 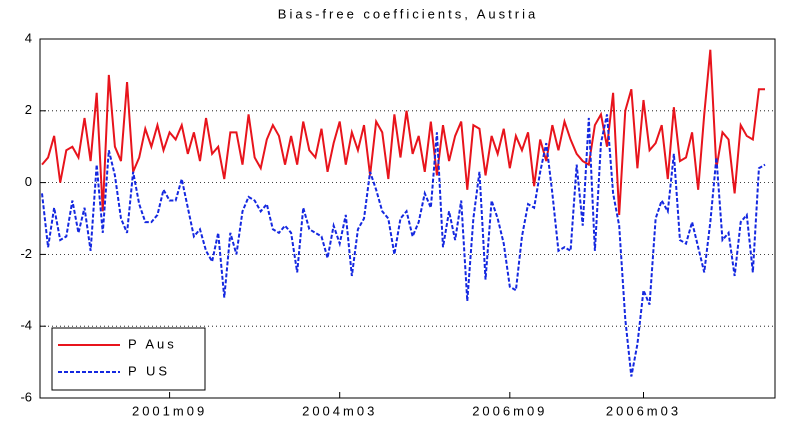 What do you see at coordinates (28, 37) in the screenshot?
I see `y-tick-label: 4` at bounding box center [28, 37].